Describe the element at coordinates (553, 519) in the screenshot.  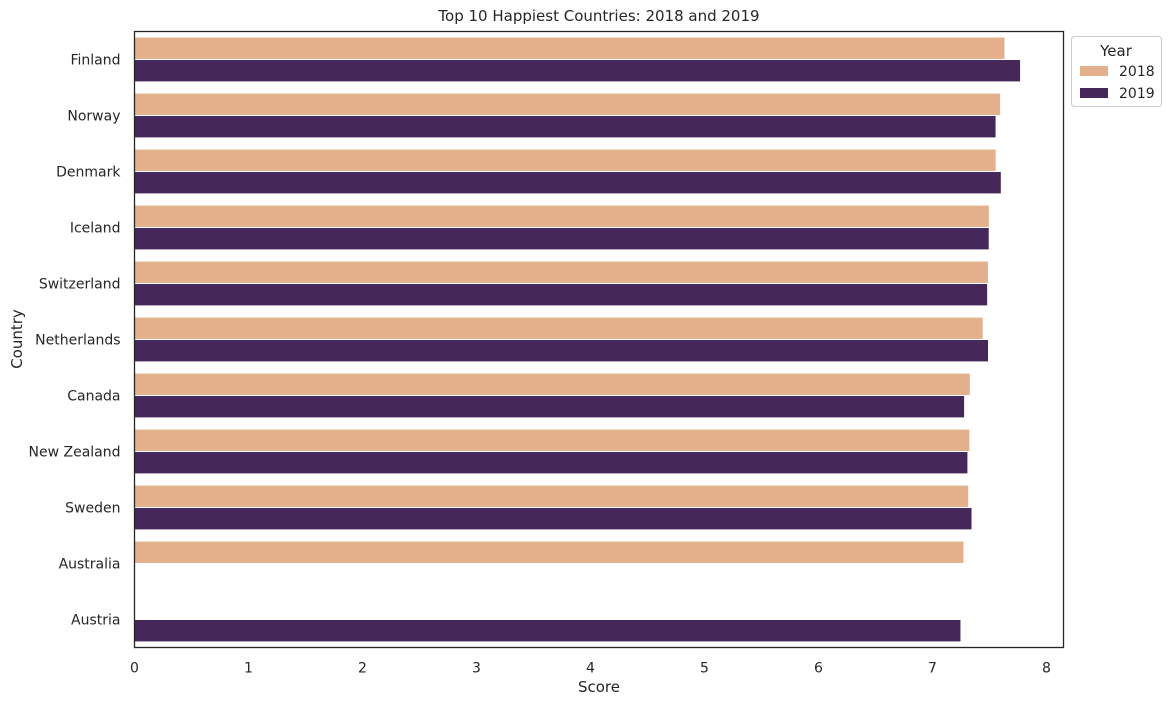
I see `bar-sweden-2019` at that location.